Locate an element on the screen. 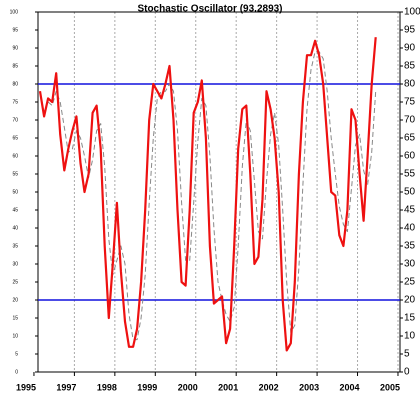  x-tick-label: 1999 is located at coordinates (147, 387).